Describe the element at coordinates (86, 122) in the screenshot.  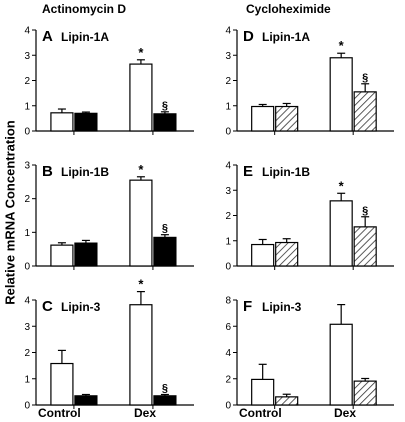
I see `panel-a-bar-control-inhibitor` at that location.